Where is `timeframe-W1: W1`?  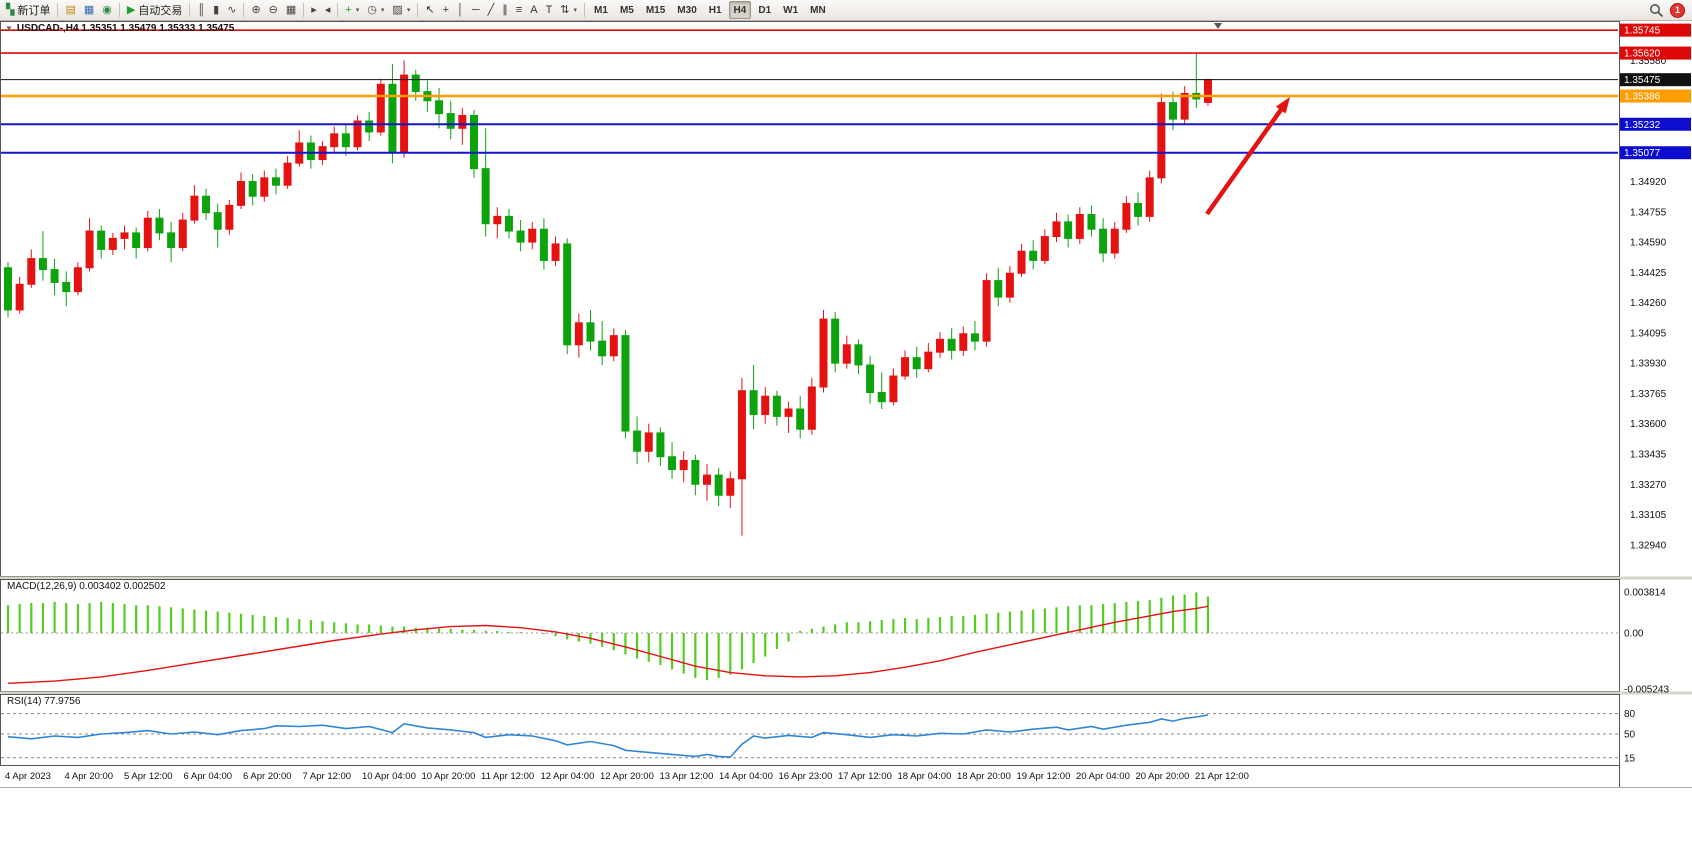
timeframe-W1: W1 is located at coordinates (791, 10).